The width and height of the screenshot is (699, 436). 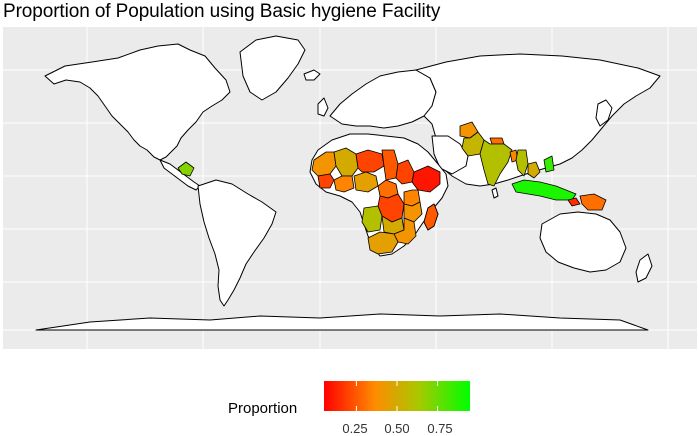 What do you see at coordinates (370, 161) in the screenshot?
I see `country-niger` at bounding box center [370, 161].